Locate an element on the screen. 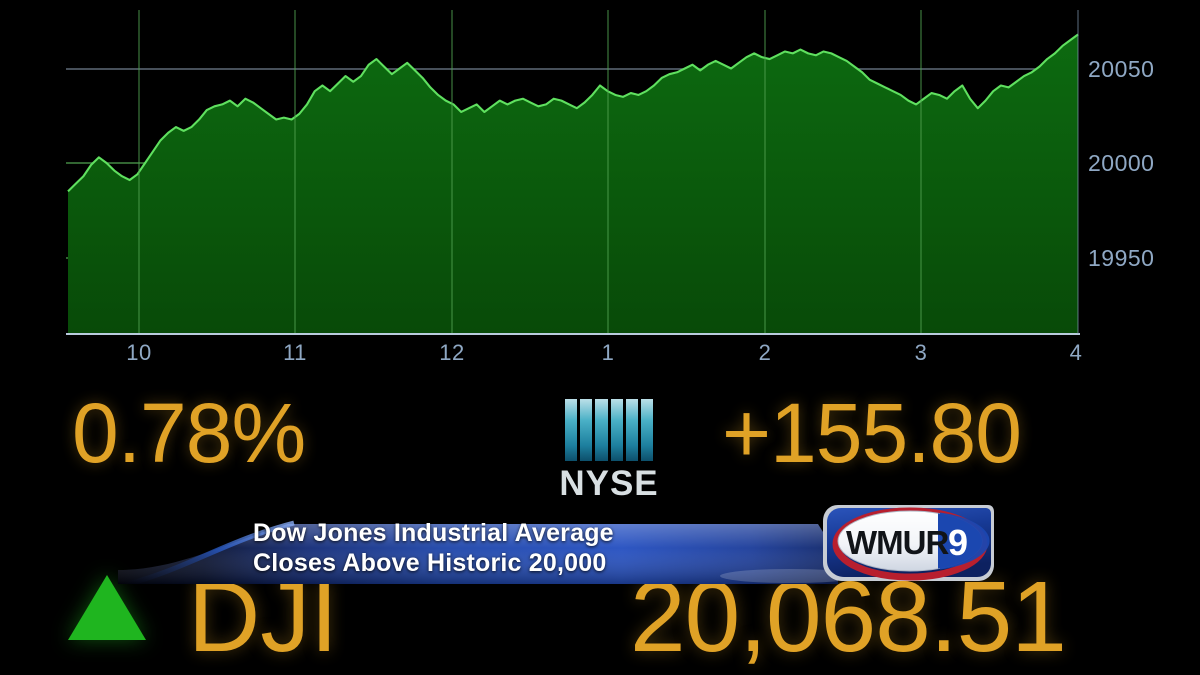  nyse-bars-icon is located at coordinates (609, 430).